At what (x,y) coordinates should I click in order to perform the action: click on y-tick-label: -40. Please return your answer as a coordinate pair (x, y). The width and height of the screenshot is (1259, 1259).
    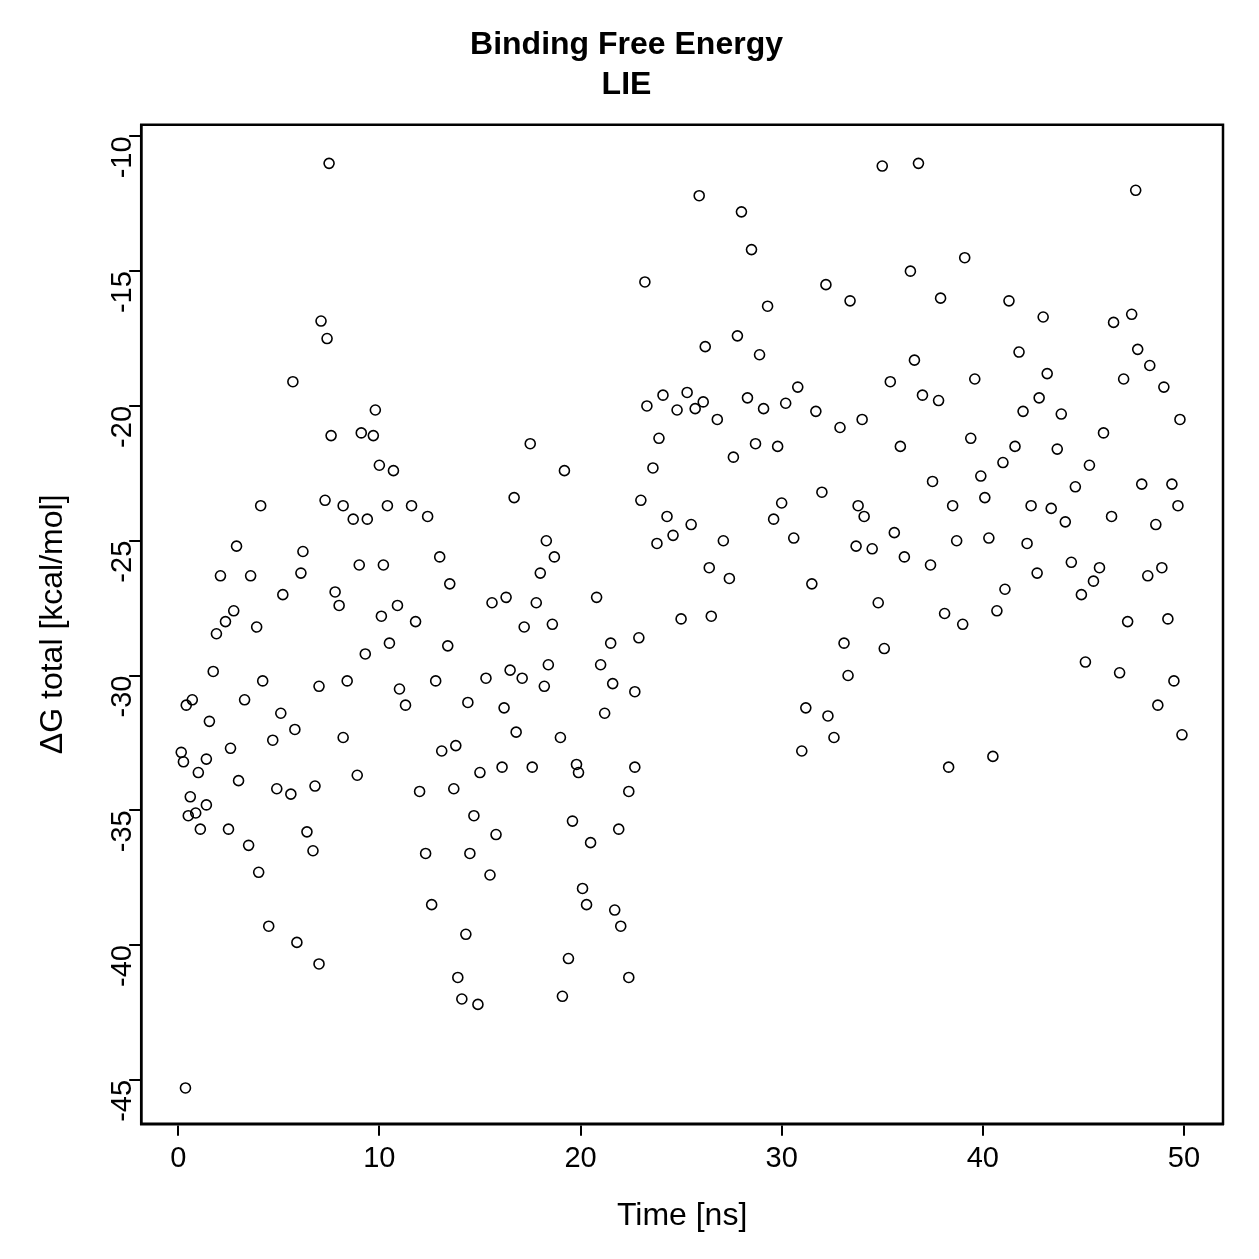
    Looking at the image, I should click on (121, 966).